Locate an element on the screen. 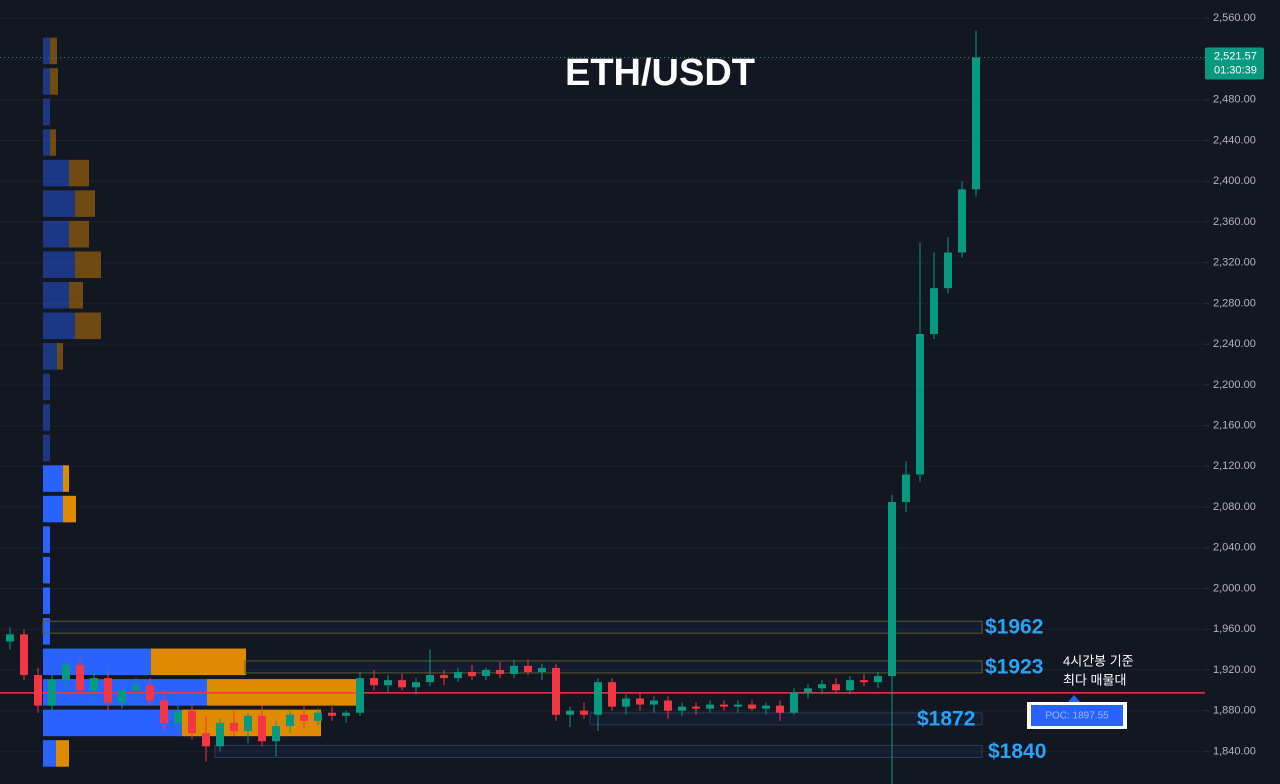 Image resolution: width=1280 pixels, height=784 pixels. y-tick-label: 1,880.00 is located at coordinates (1234, 711).